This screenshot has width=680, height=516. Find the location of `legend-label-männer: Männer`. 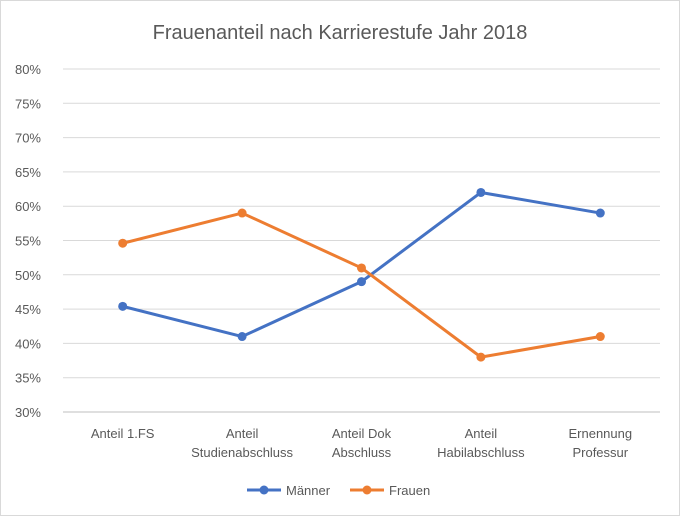

legend-label-männer: Männer is located at coordinates (308, 490).